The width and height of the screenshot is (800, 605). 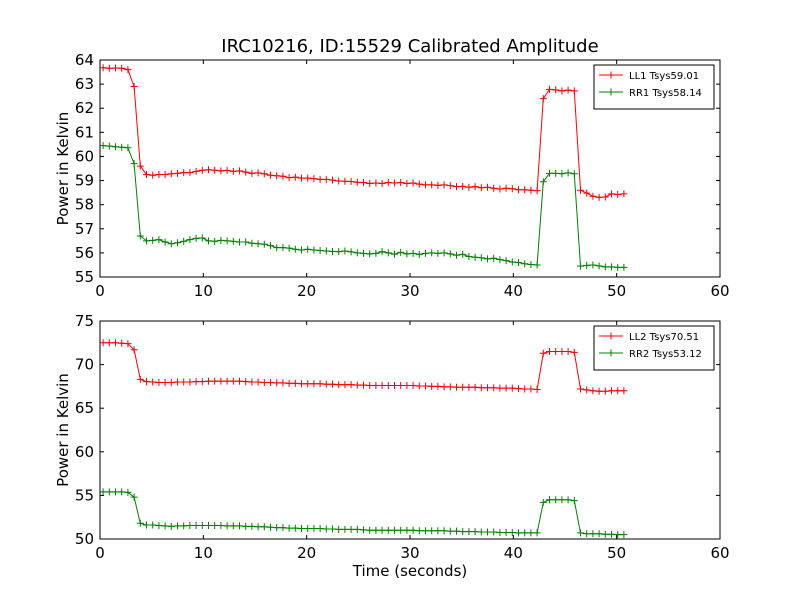 What do you see at coordinates (719, 291) in the screenshot?
I see `x-tick-label: 60` at bounding box center [719, 291].